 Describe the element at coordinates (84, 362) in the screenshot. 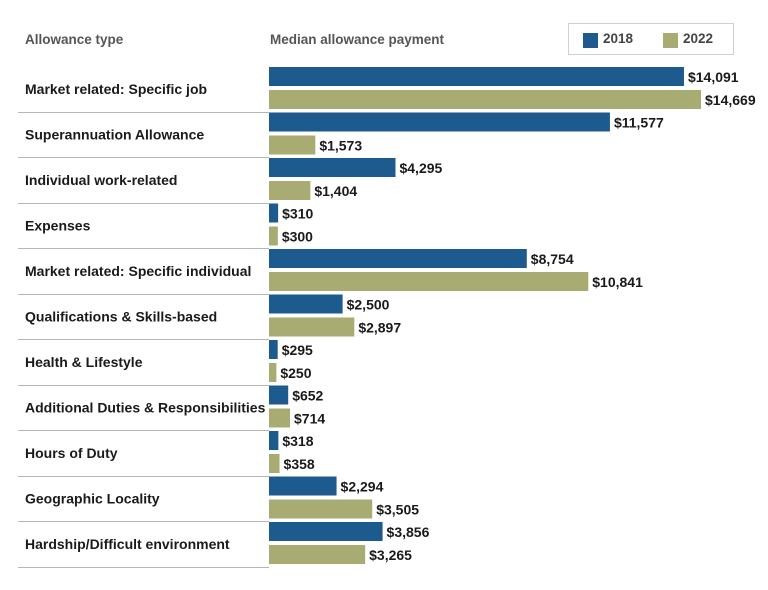

I see `category-label: Health & Lifestyle` at that location.